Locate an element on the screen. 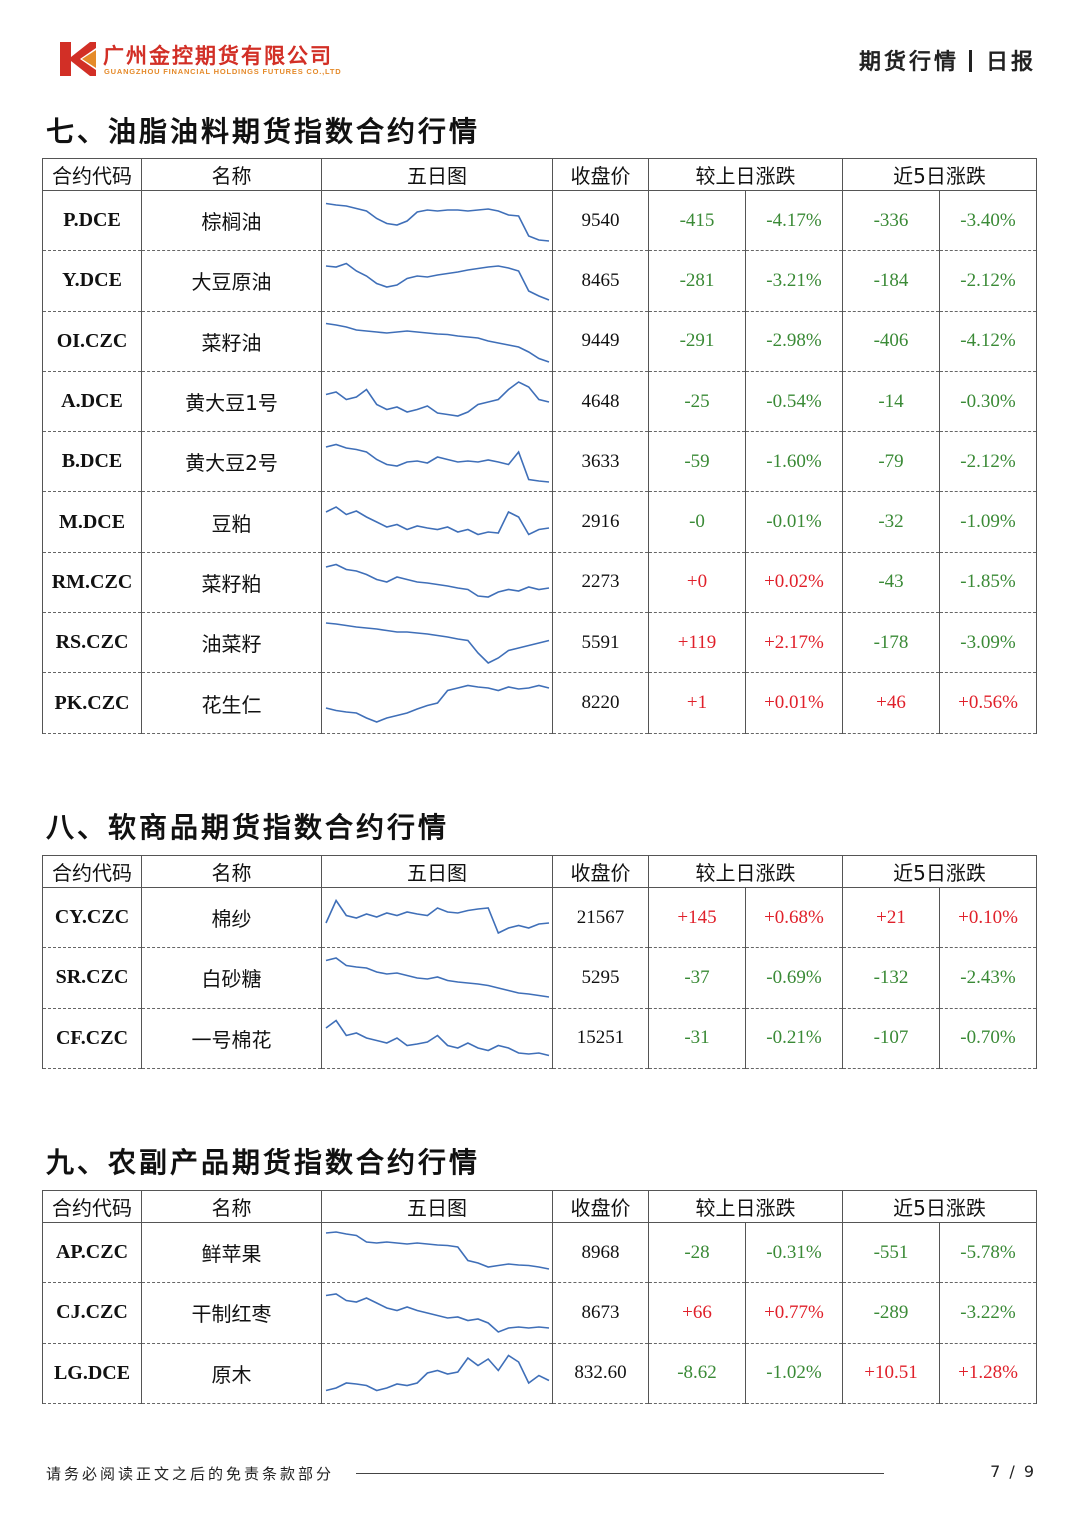 This screenshot has width=1080, height=1527. contract-name: 花生仁 is located at coordinates (231, 703).